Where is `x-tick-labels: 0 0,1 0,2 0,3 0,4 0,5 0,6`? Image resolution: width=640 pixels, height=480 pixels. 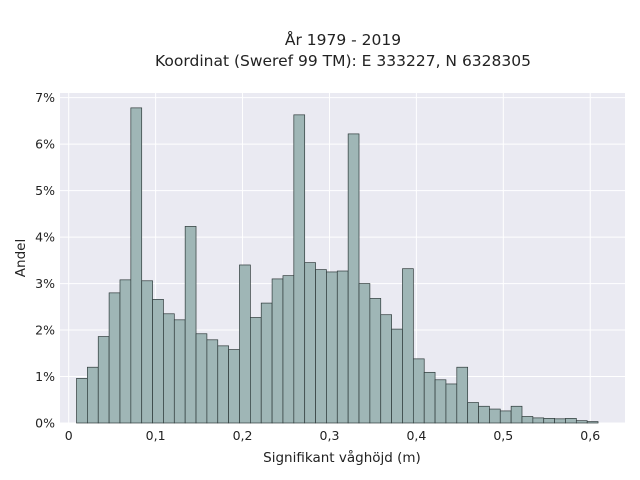
x-tick-labels: 0 0,1 0,2 0,3 0,4 0,5 0,6 is located at coordinates (332, 435).